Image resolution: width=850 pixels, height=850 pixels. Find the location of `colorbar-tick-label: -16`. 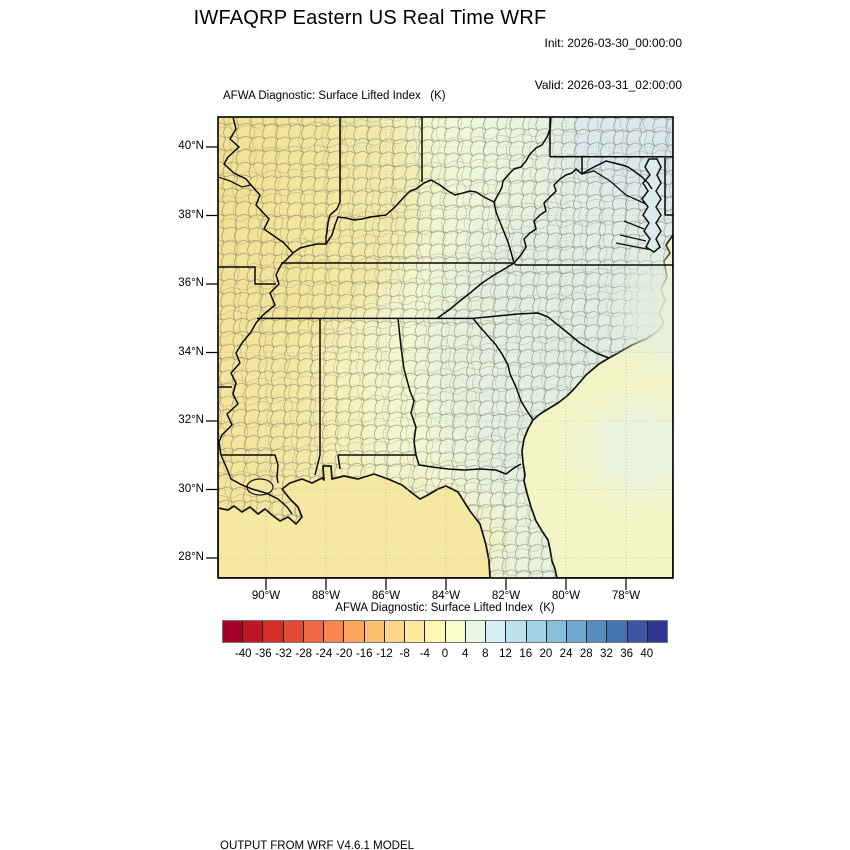

colorbar-tick-label: -16 is located at coordinates (364, 654).